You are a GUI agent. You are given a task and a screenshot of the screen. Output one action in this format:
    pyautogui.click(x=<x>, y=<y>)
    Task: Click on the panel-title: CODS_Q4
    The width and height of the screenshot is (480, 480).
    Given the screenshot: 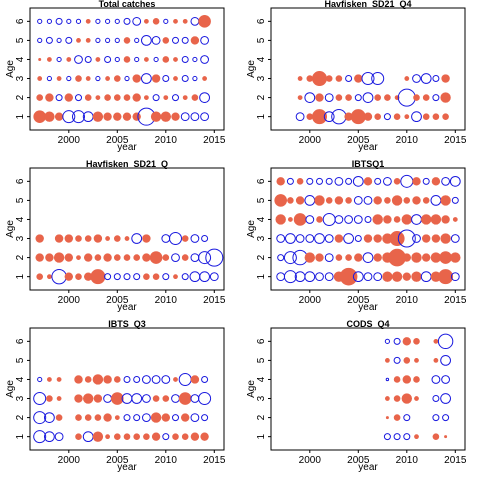 What is the action you would take?
    pyautogui.click(x=367, y=324)
    